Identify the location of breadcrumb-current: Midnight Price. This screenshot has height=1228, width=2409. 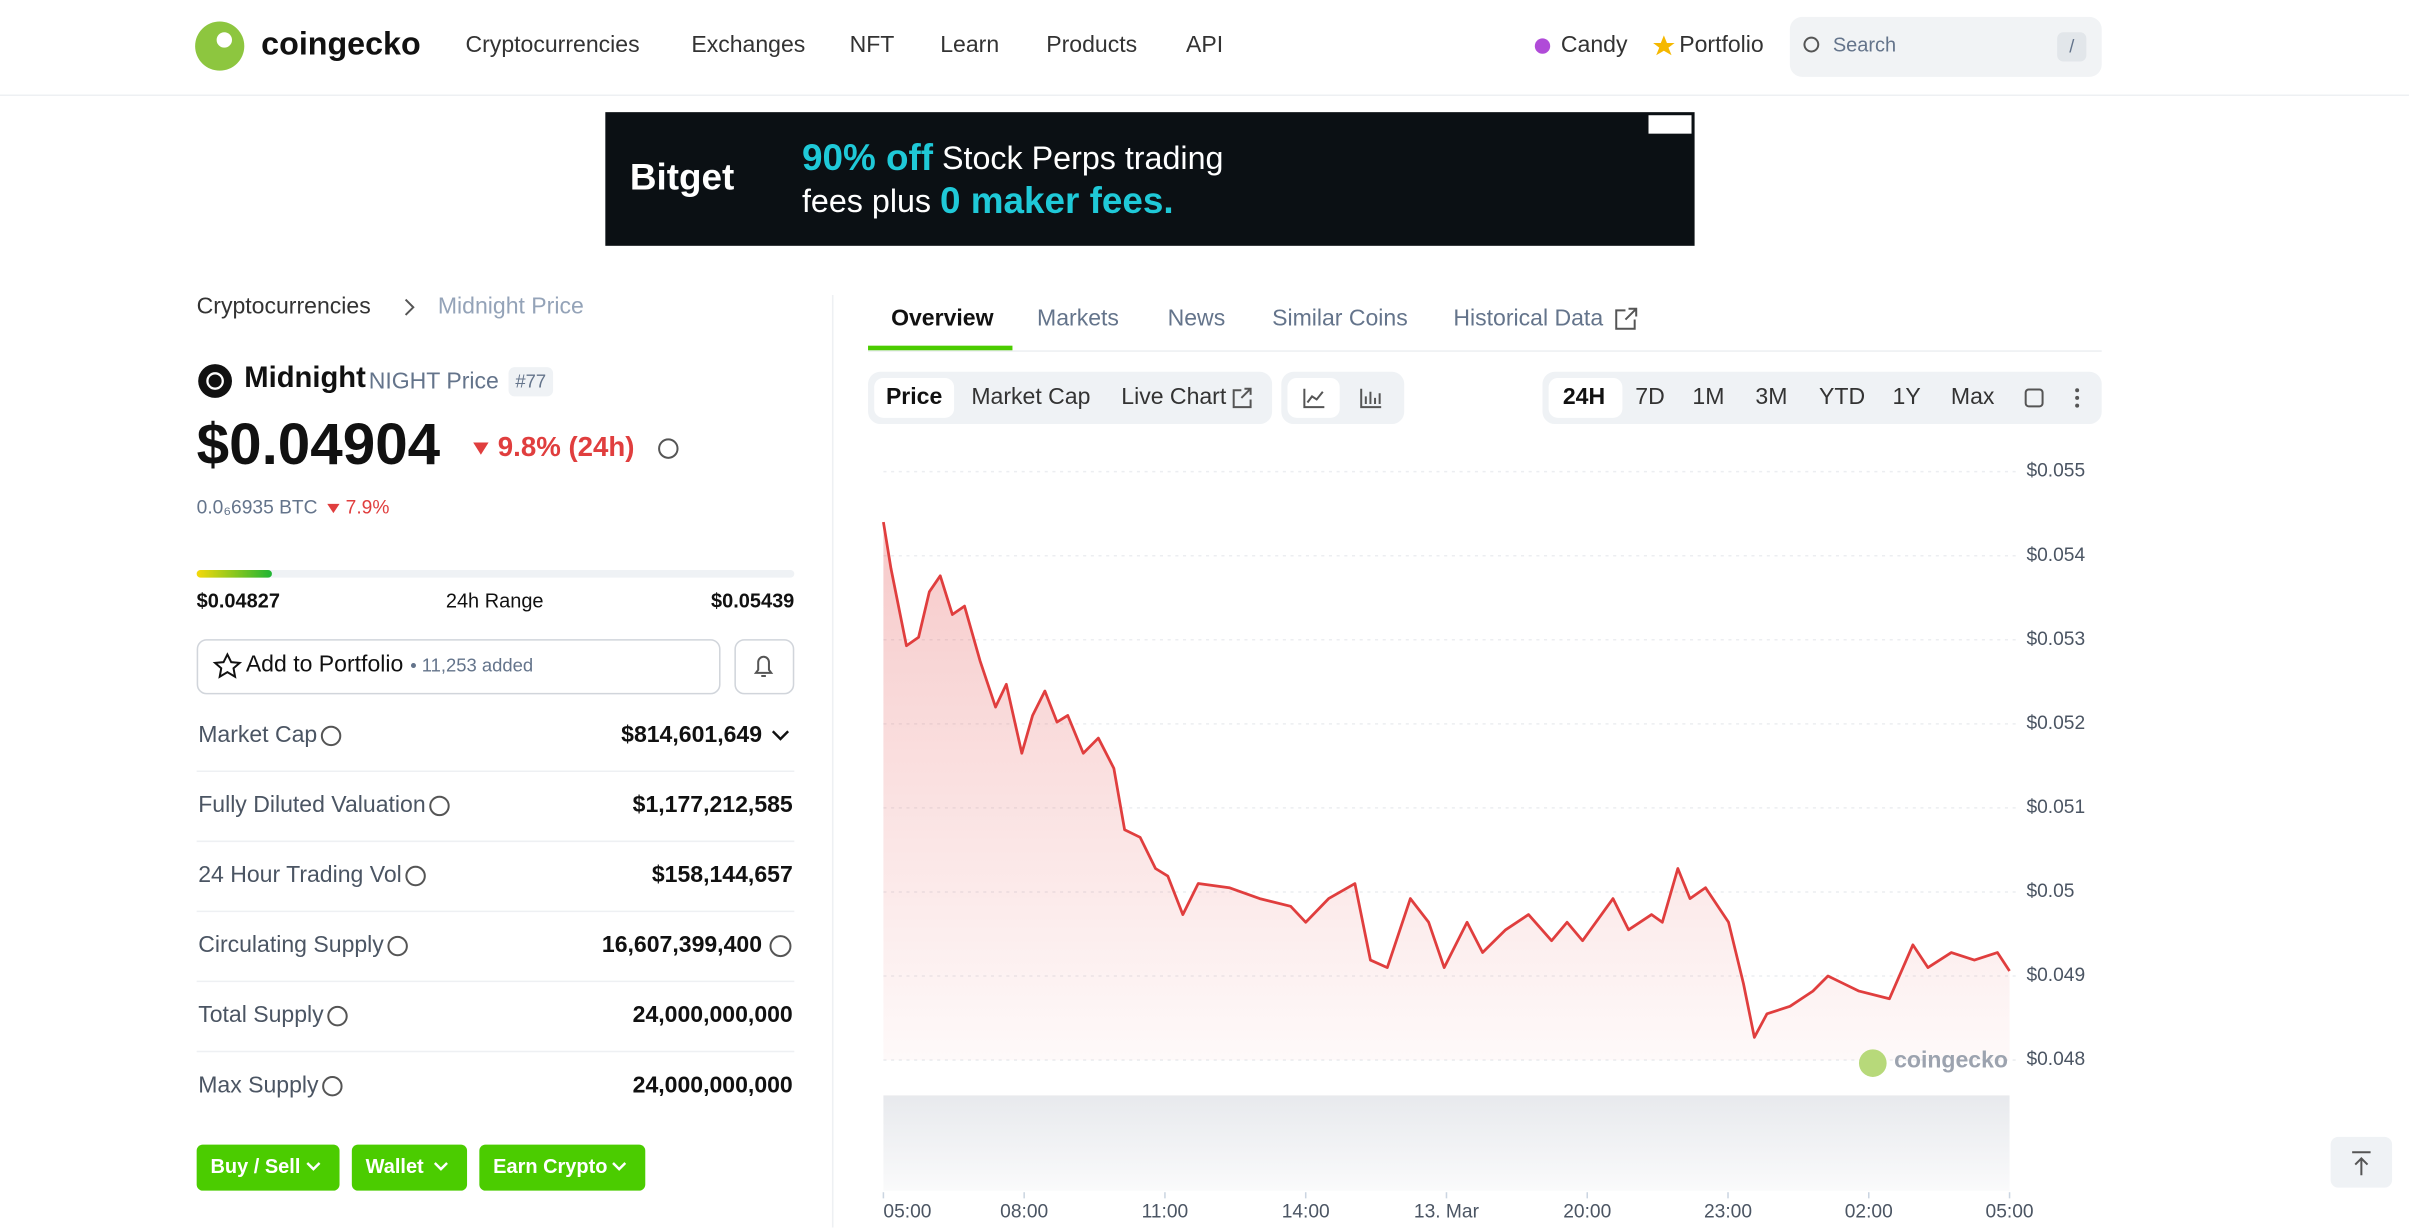
(511, 305).